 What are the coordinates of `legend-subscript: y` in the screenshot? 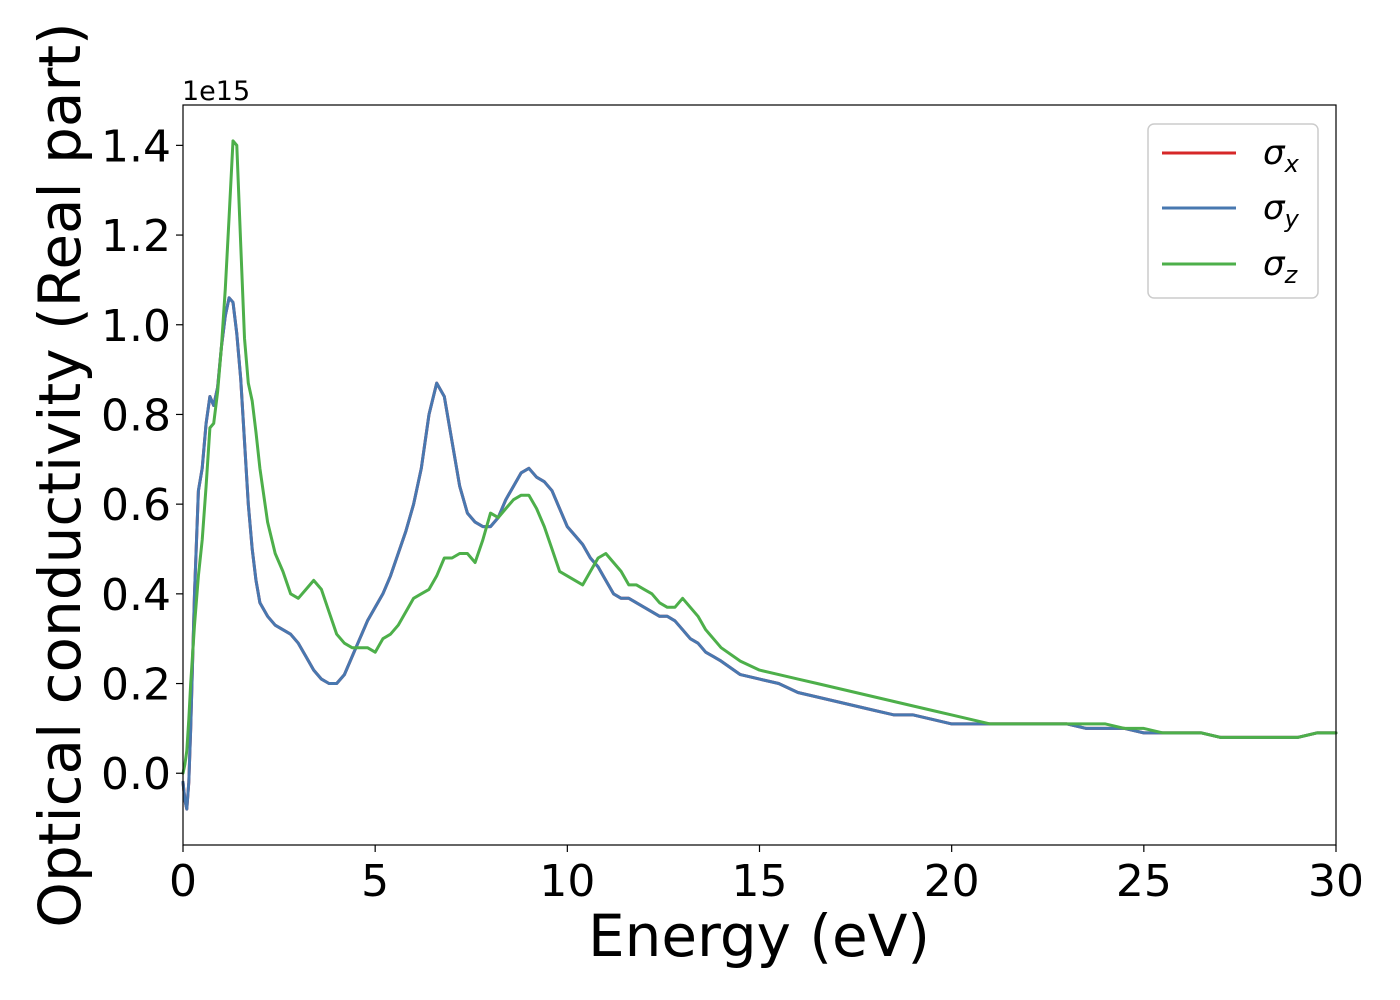 It's located at (1292, 219).